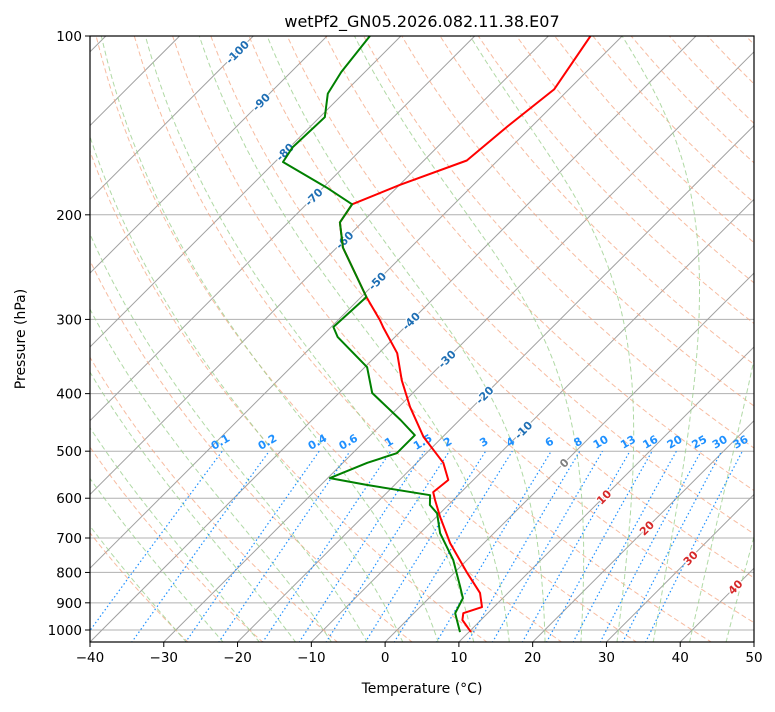 Image resolution: width=775 pixels, height=712 pixels. Describe the element at coordinates (699, 442) in the screenshot. I see `mixing-ratio-label: 25` at that location.